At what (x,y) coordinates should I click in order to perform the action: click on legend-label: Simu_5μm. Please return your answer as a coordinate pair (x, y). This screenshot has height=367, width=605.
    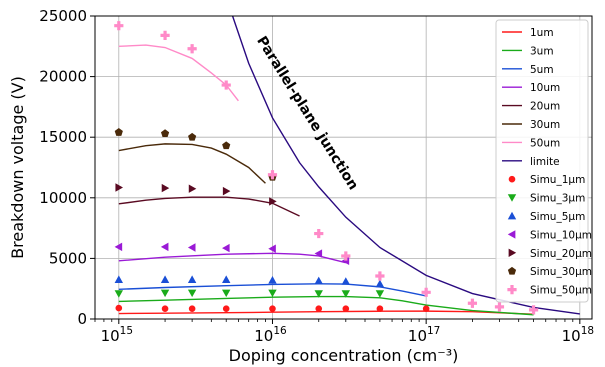
    Looking at the image, I should click on (557, 217).